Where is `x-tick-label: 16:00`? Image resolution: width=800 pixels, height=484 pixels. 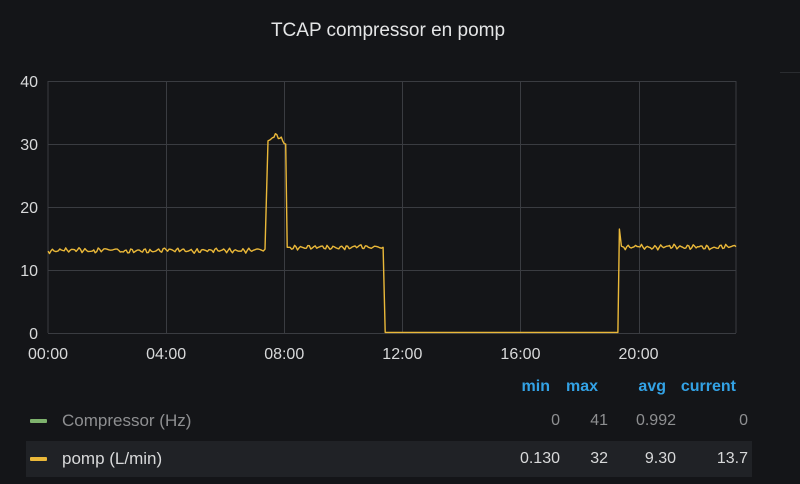
x-tick-label: 16:00 is located at coordinates (520, 354).